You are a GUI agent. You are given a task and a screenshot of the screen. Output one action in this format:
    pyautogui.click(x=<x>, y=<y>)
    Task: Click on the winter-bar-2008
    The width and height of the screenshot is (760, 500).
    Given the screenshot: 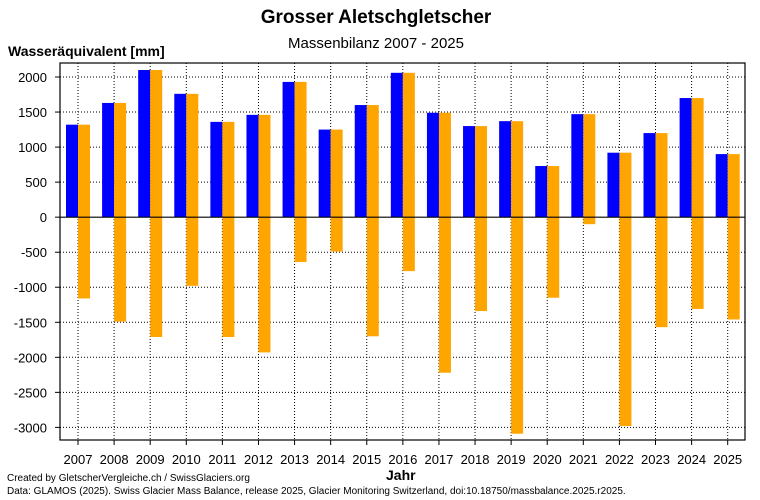 What is the action you would take?
    pyautogui.click(x=108, y=160)
    